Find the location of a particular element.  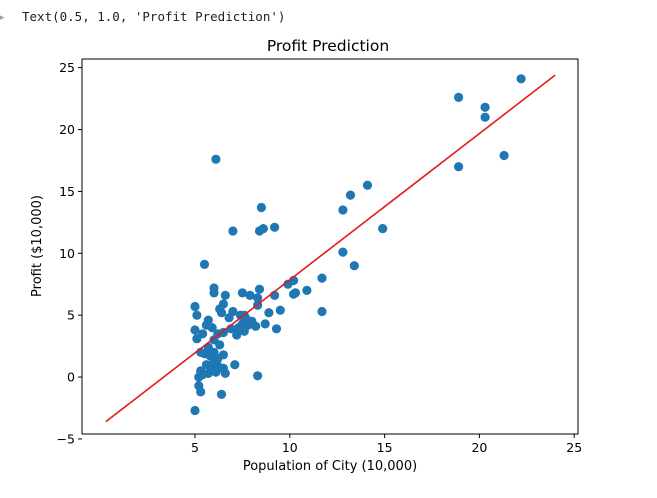

x-tick-label: 5 is located at coordinates (195, 447).